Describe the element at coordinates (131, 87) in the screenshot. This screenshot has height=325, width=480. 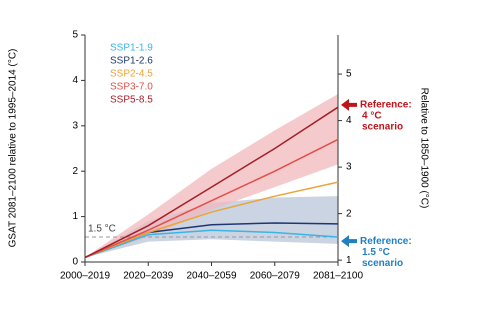
I see `legend-label: SSP3-7.0` at that location.